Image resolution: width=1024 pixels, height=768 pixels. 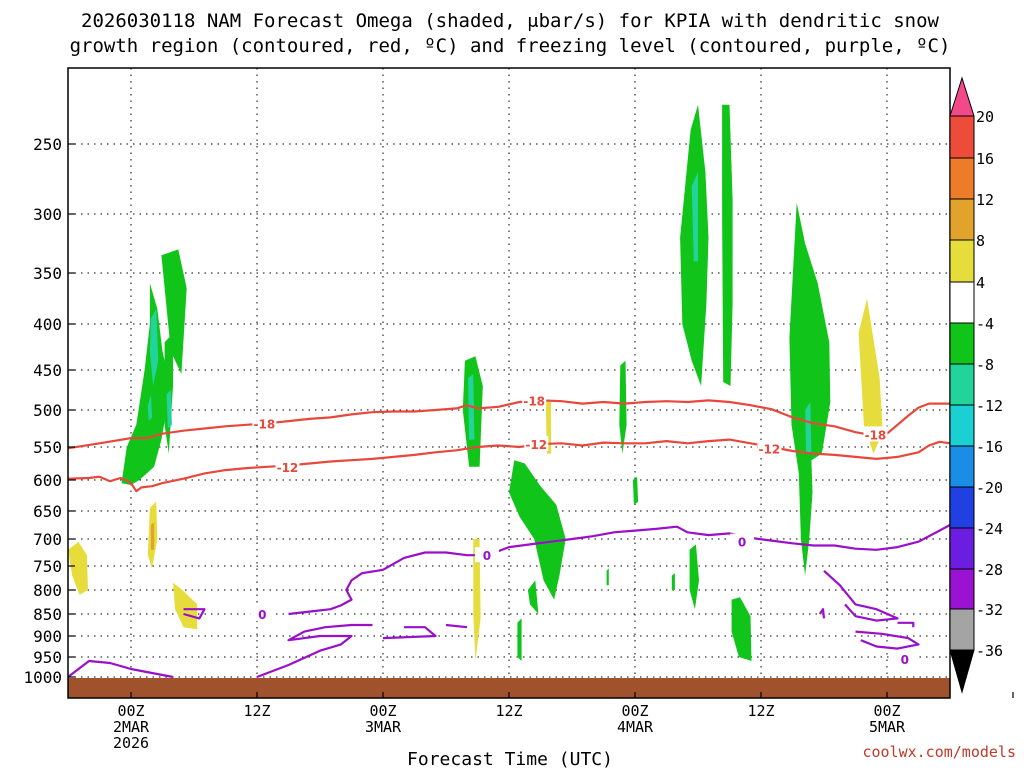 I want to click on colorbar-label: 20, so click(x=985, y=117).